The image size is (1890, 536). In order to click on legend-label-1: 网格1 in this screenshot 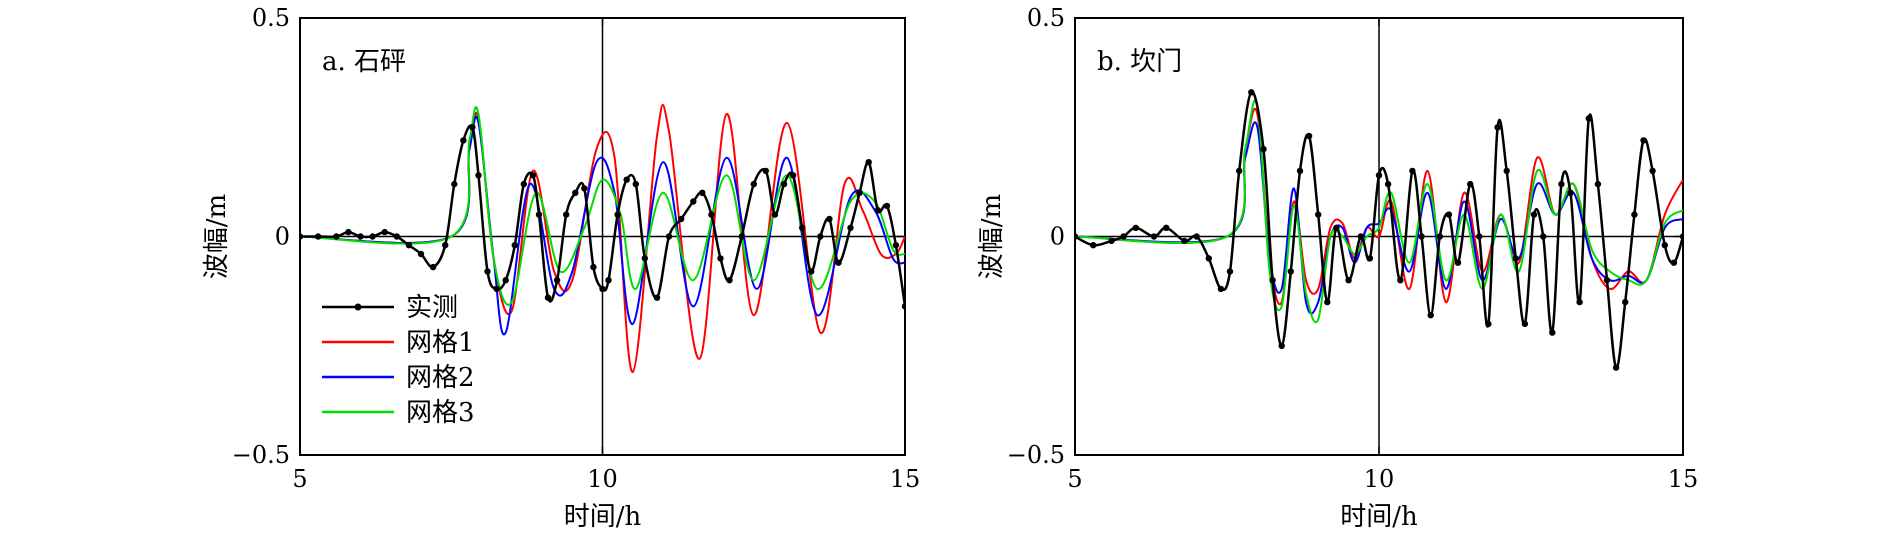, I will do `click(440, 343)`.